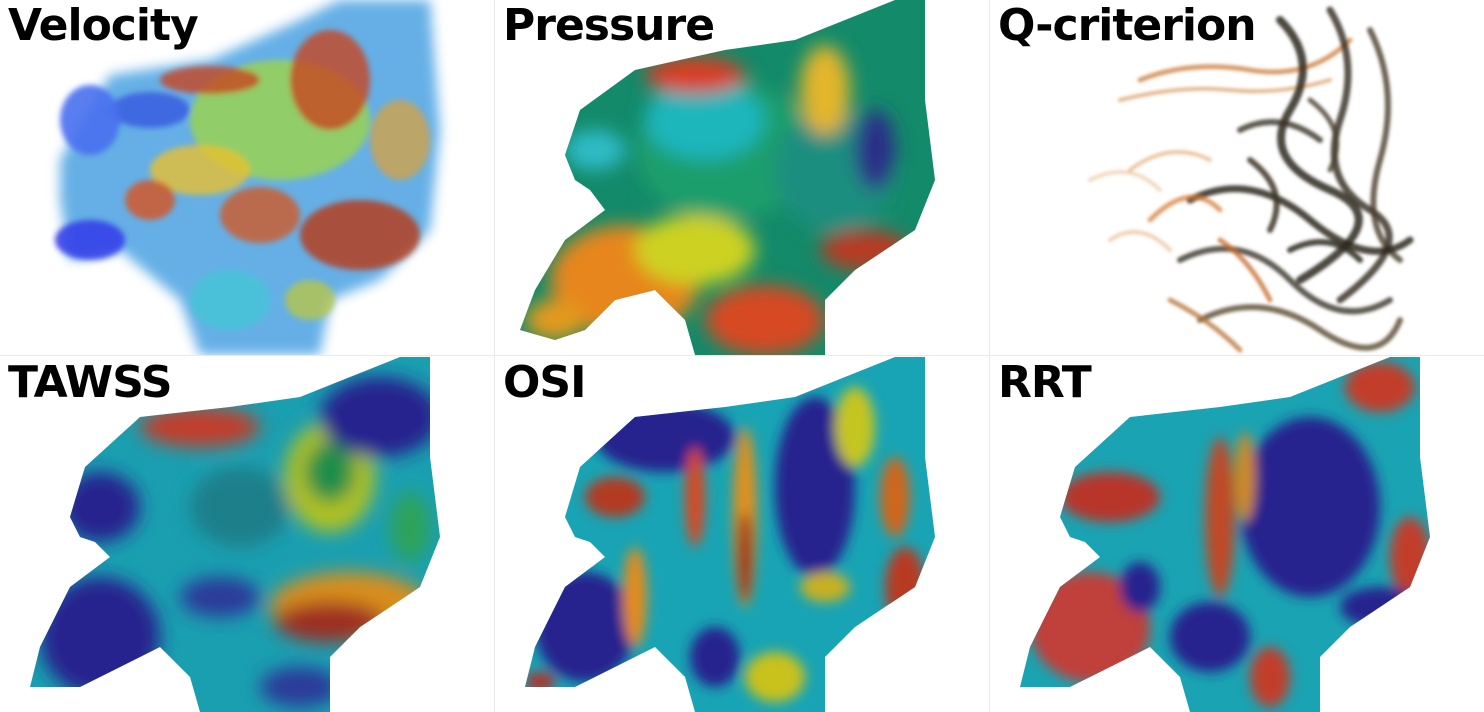  I want to click on panel-label: RRT, so click(1045, 382).